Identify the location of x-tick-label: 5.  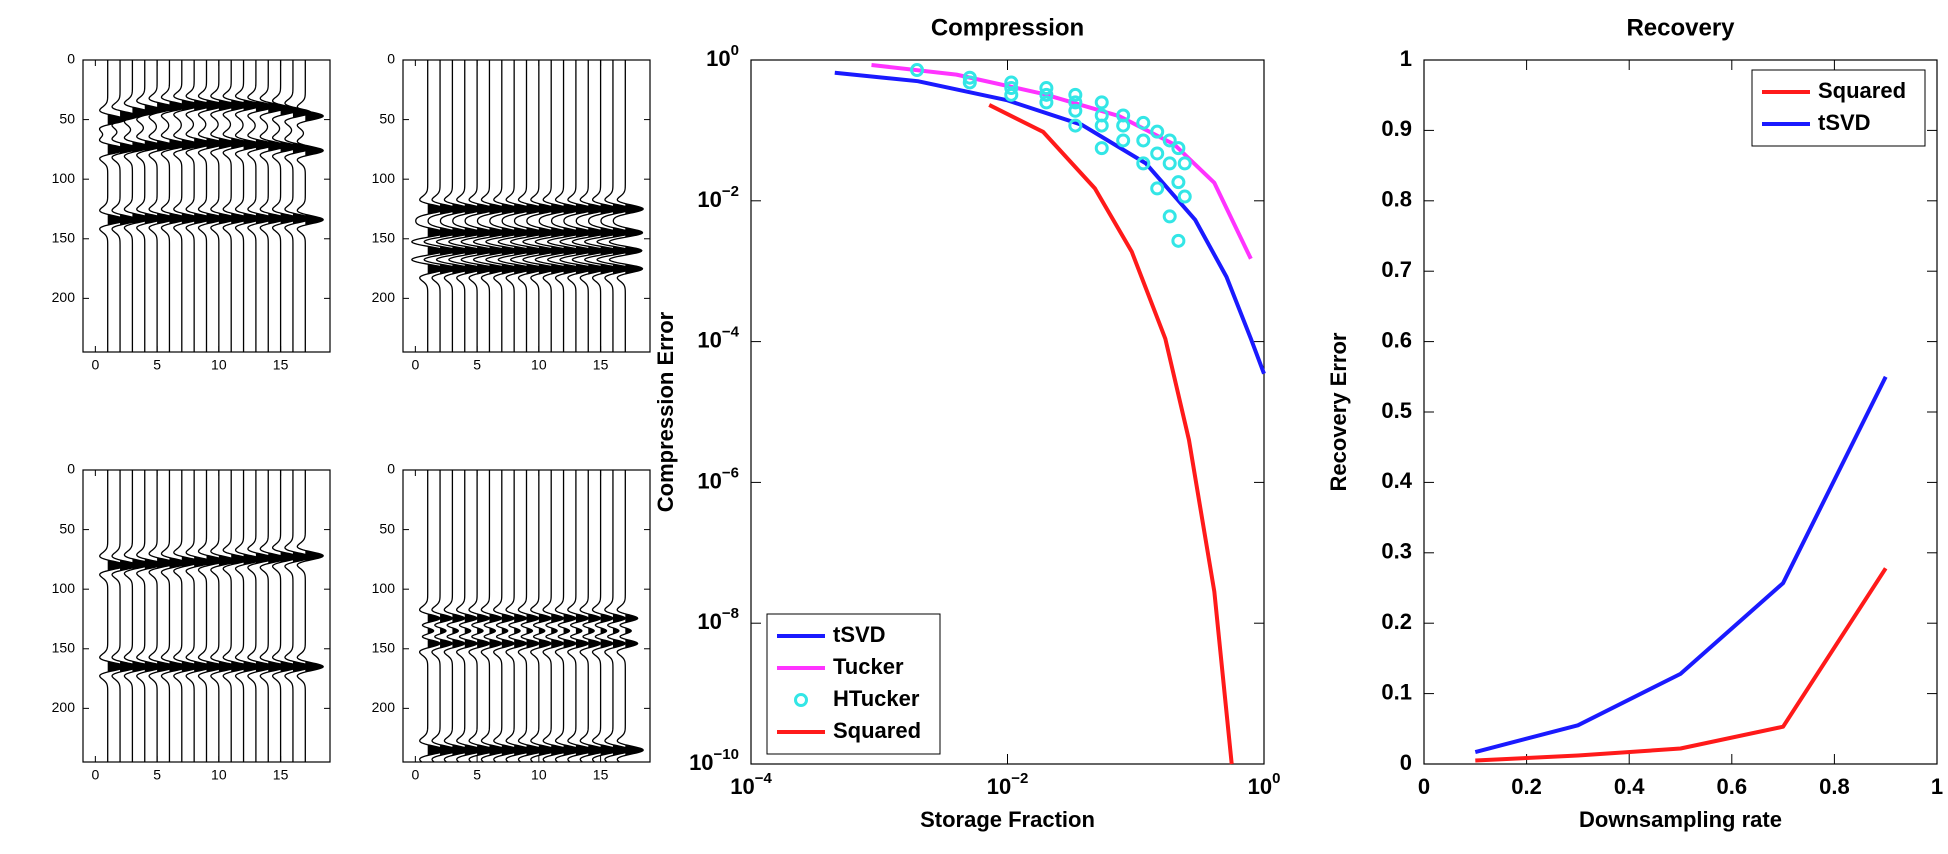
(477, 775).